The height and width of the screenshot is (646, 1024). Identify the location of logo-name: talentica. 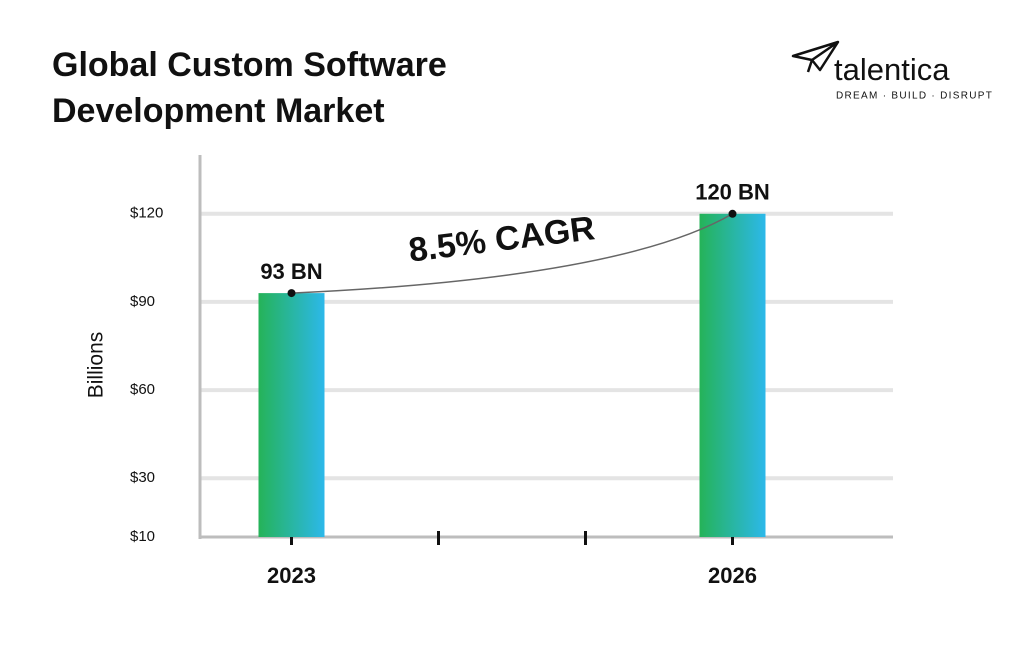
(892, 69).